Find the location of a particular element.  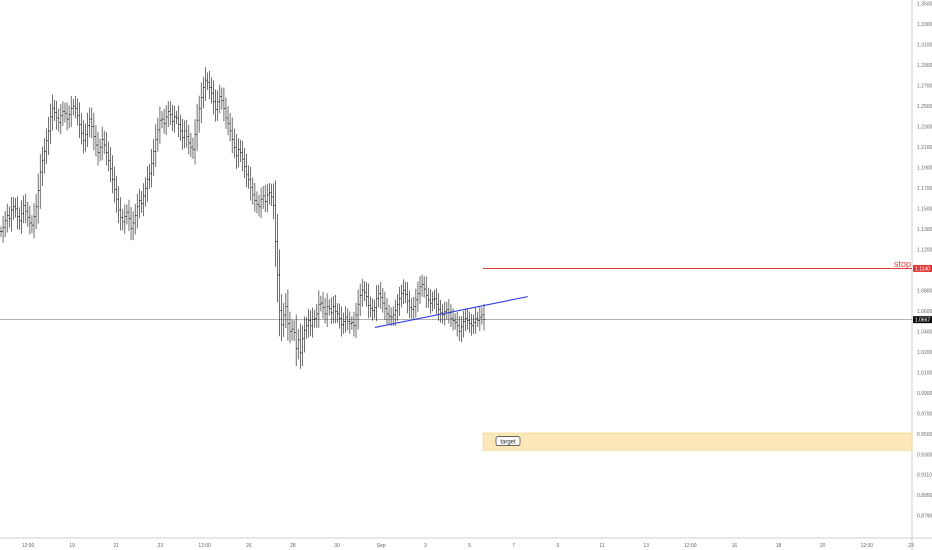

y-tick-label: 0.9700 is located at coordinates (924, 414).